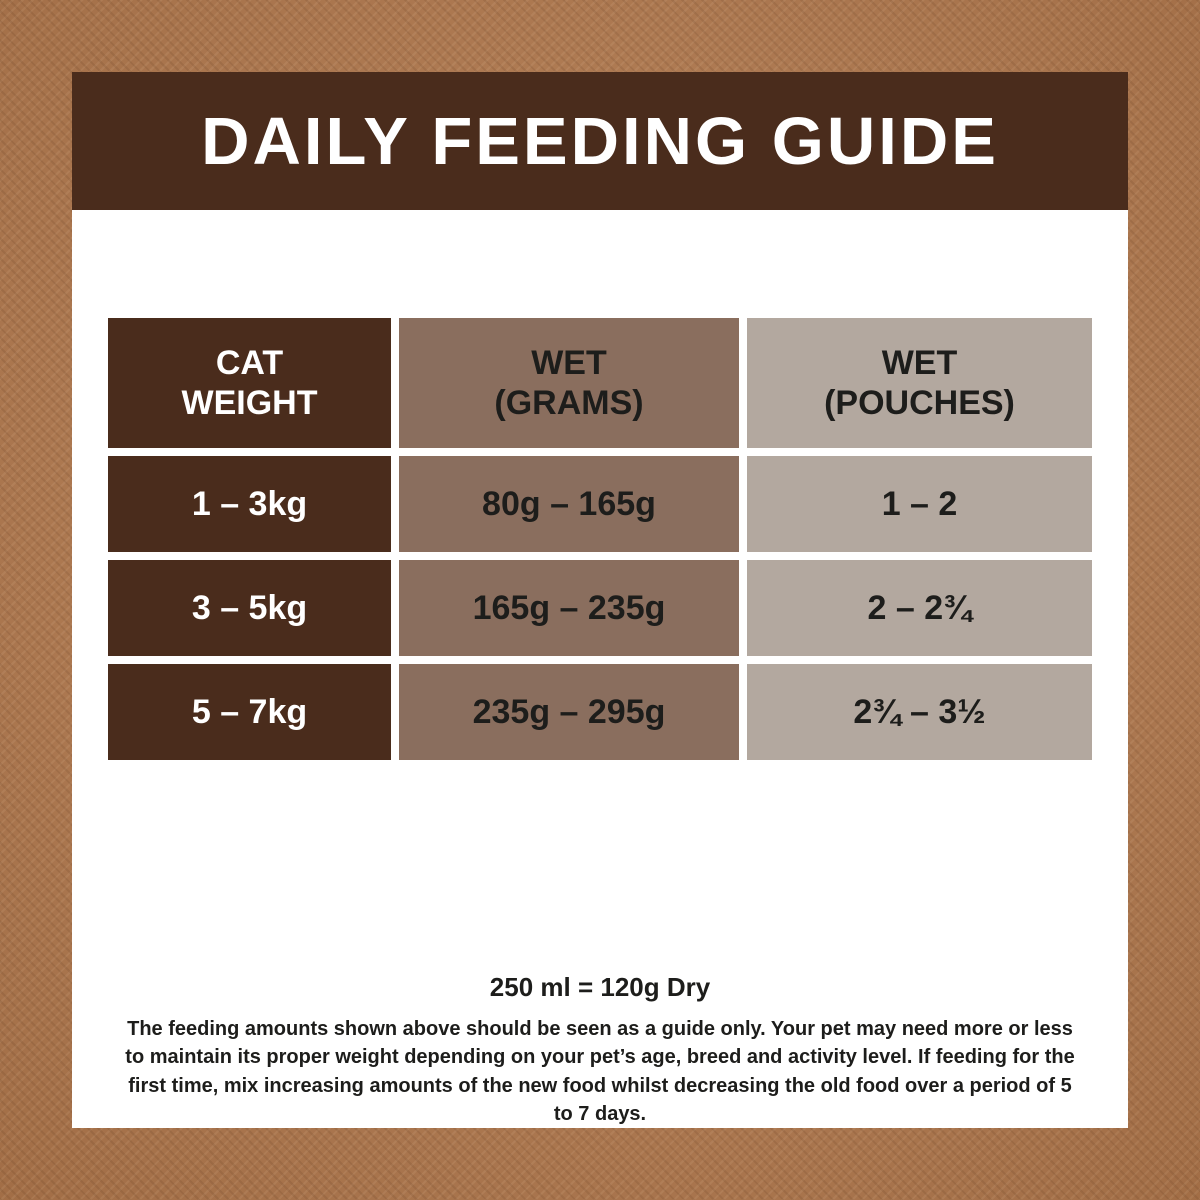 This screenshot has width=1200, height=1200. What do you see at coordinates (919, 403) in the screenshot?
I see `column-header-line: (POUCHES)` at bounding box center [919, 403].